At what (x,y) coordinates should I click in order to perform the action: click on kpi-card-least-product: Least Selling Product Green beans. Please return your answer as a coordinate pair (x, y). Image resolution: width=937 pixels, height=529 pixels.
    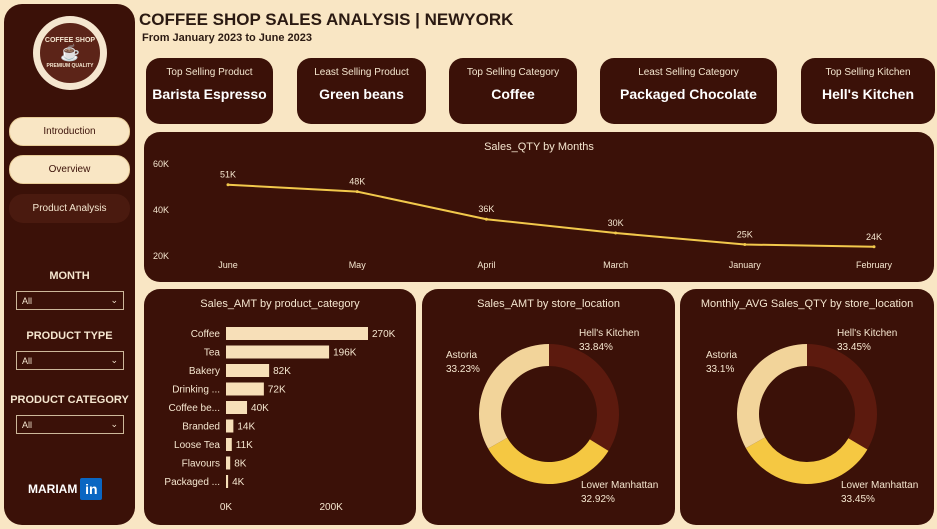
    Looking at the image, I should click on (361, 91).